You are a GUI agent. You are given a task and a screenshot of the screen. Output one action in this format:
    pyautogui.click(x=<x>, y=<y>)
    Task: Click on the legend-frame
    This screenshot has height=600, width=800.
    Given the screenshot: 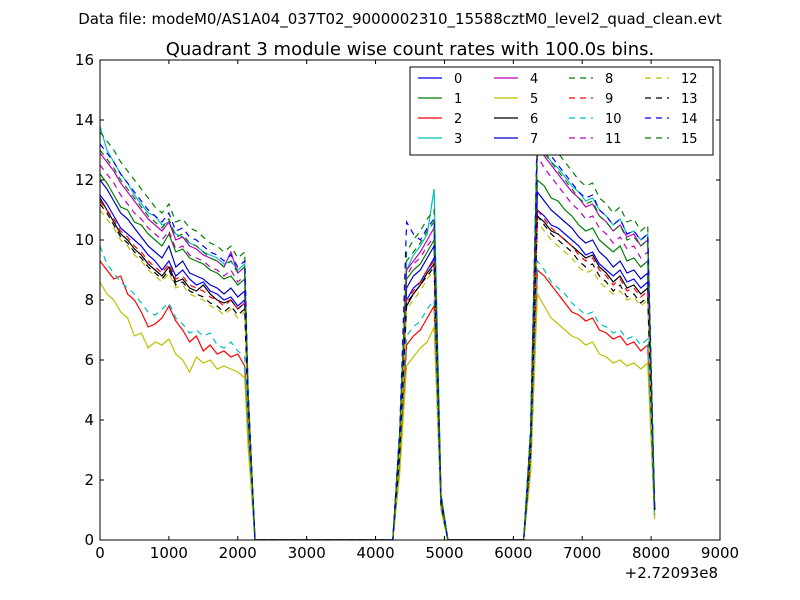 What is the action you would take?
    pyautogui.click(x=561, y=111)
    